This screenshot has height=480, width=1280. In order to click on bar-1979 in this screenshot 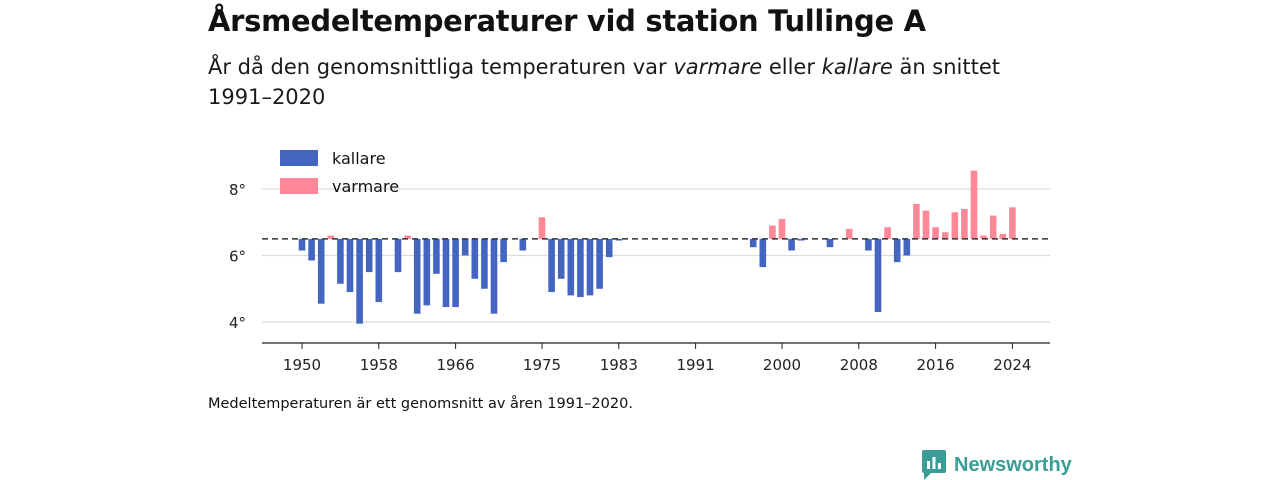, I will do `click(580, 268)`.